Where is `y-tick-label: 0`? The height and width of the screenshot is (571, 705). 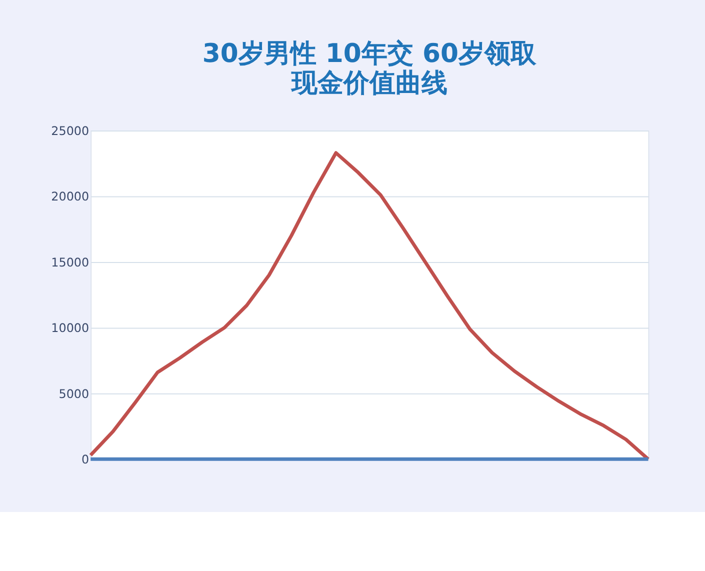
y-tick-label: 0 is located at coordinates (86, 459).